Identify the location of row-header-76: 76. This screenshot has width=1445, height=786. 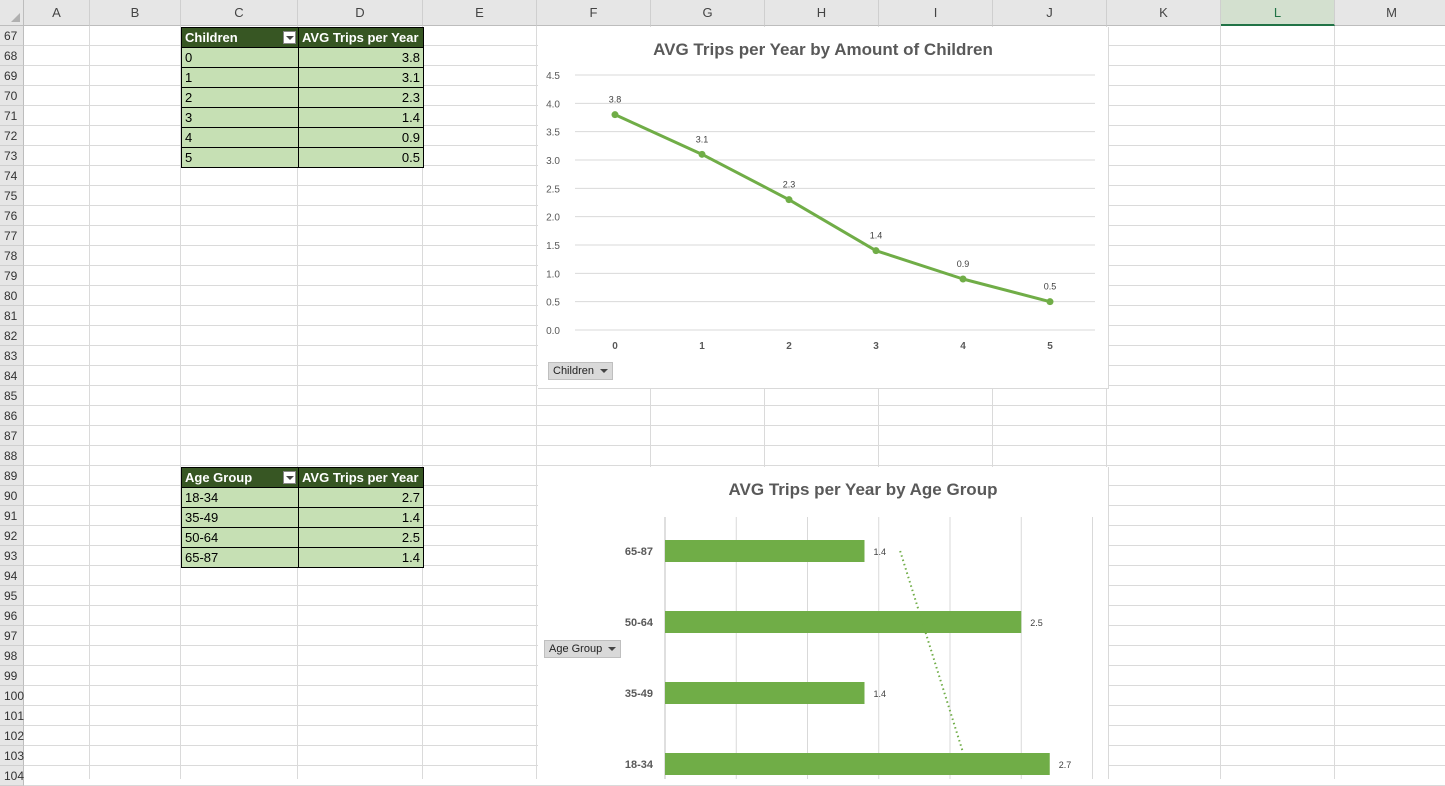
(12, 216).